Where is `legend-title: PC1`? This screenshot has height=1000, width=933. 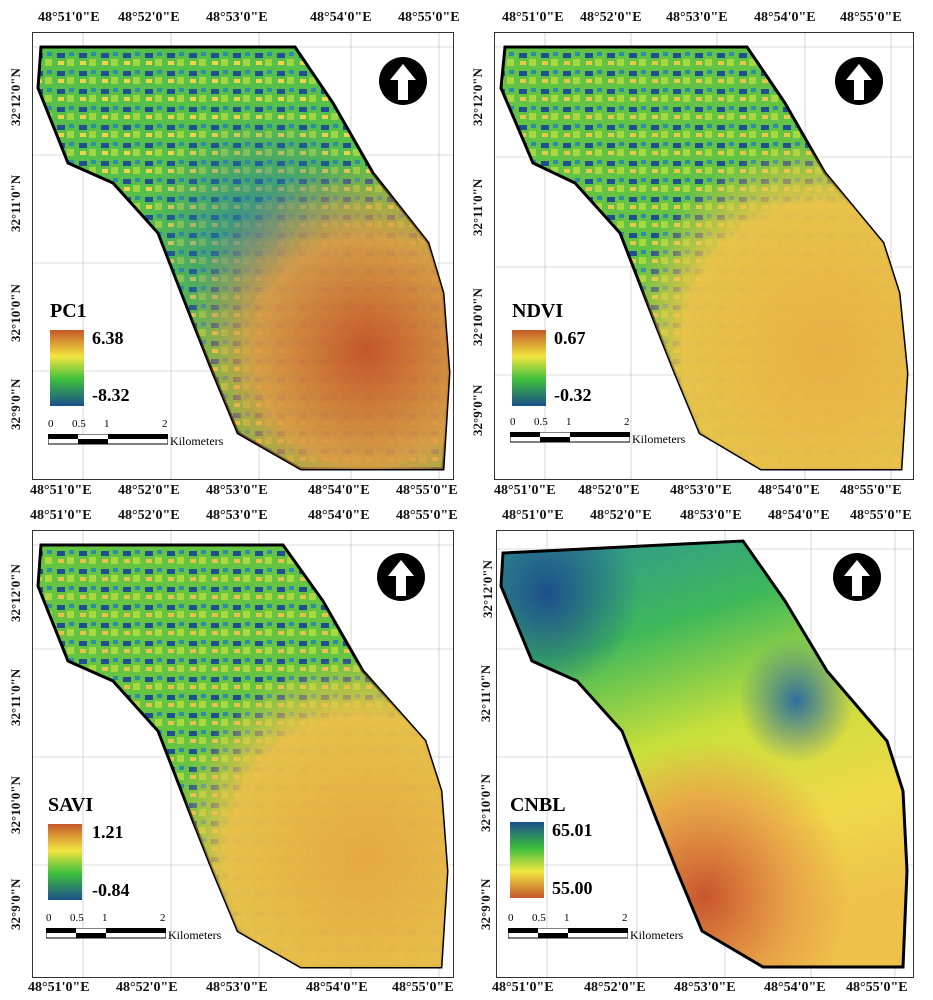
legend-title: PC1 is located at coordinates (68, 311).